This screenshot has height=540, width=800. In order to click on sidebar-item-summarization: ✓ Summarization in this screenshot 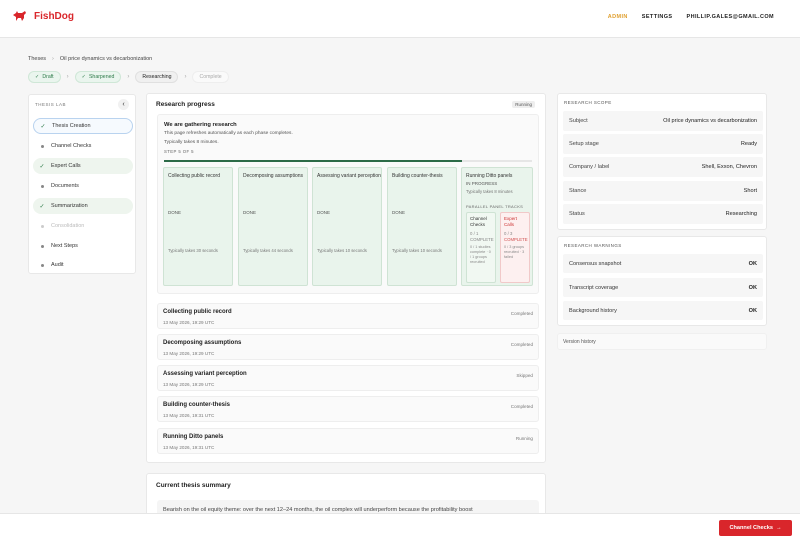, I will do `click(83, 206)`.